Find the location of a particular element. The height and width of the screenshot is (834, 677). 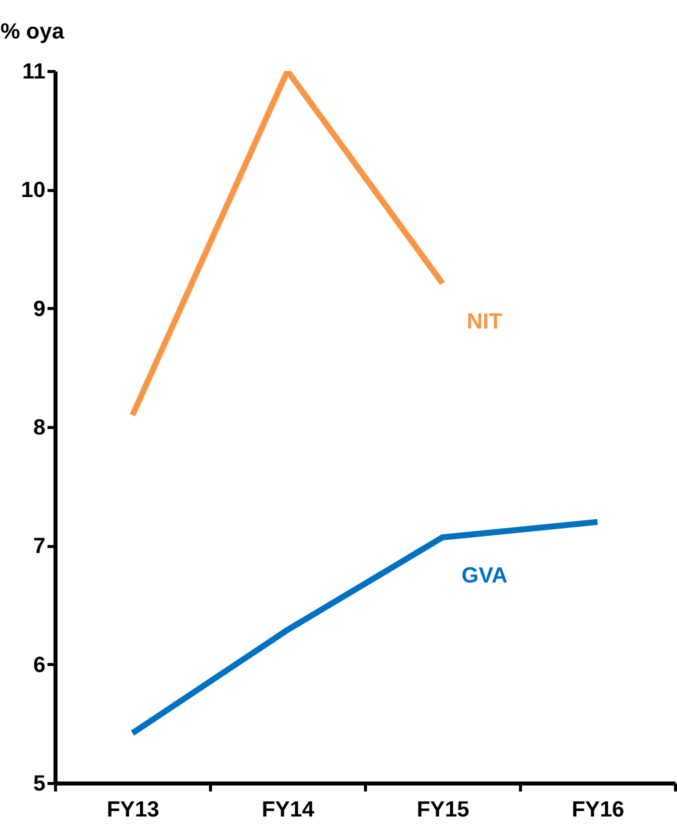

series-label: GVA is located at coordinates (484, 575).